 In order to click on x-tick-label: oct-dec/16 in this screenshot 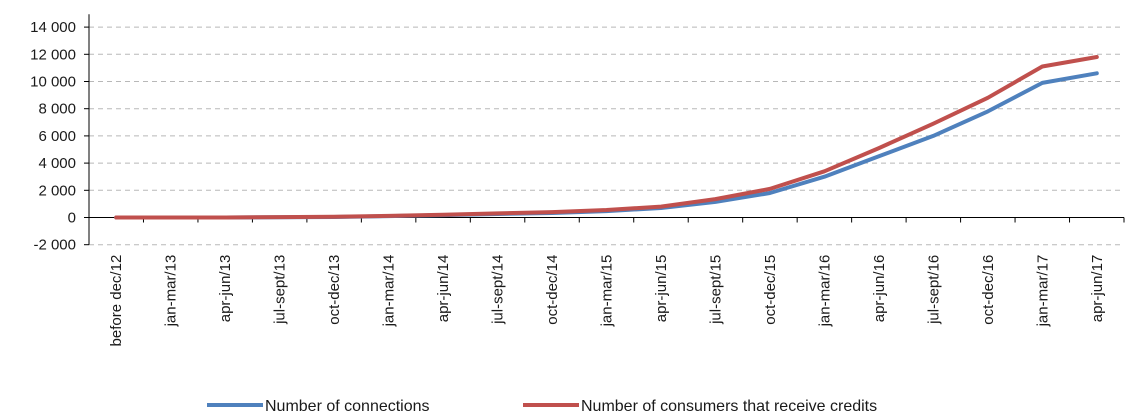, I will do `click(988, 290)`.